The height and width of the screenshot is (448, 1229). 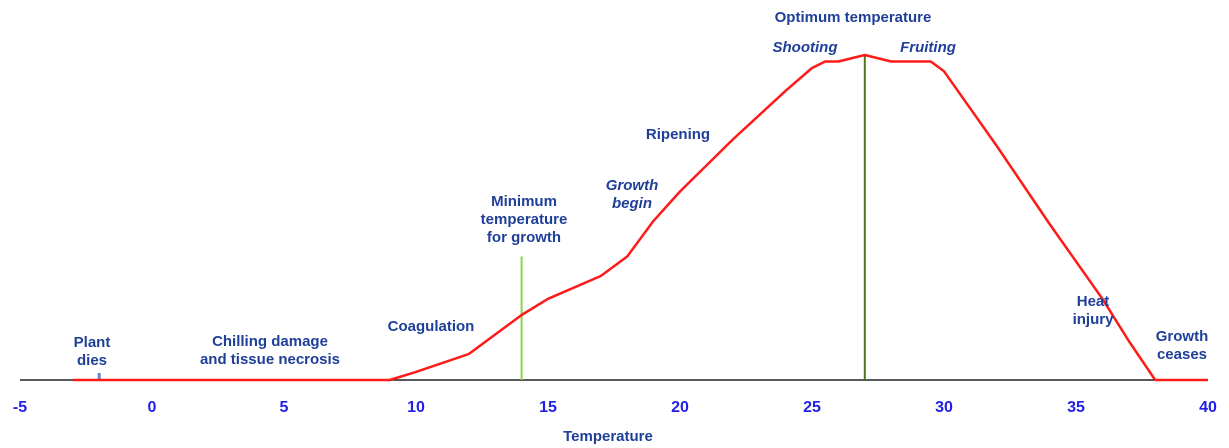 What do you see at coordinates (944, 407) in the screenshot?
I see `x-tick-label: 30` at bounding box center [944, 407].